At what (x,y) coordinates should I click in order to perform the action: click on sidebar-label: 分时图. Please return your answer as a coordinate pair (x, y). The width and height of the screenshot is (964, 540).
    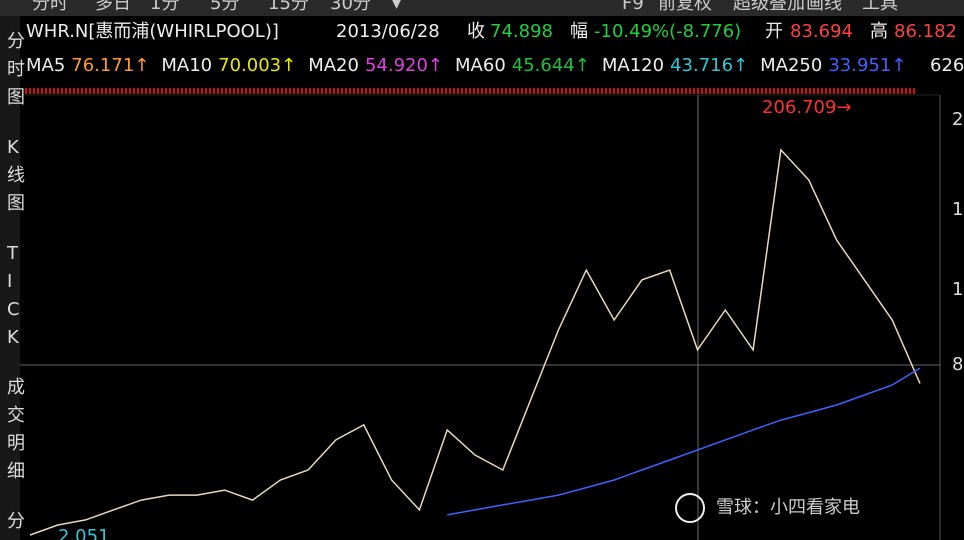
    Looking at the image, I should click on (16, 69).